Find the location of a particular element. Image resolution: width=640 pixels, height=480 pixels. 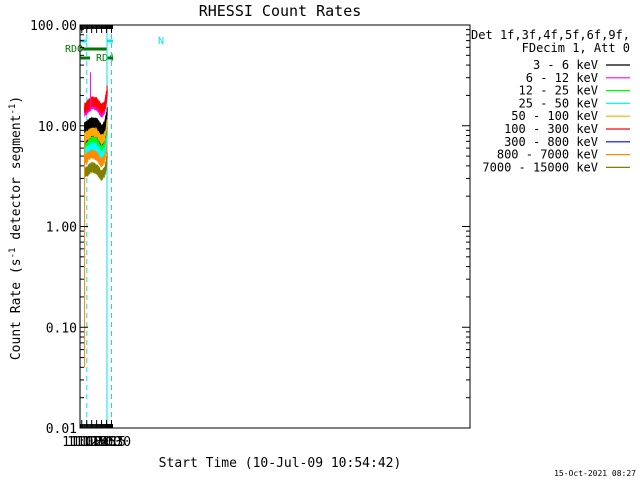

x-tick-label-6: 12:30 is located at coordinates (111, 442).